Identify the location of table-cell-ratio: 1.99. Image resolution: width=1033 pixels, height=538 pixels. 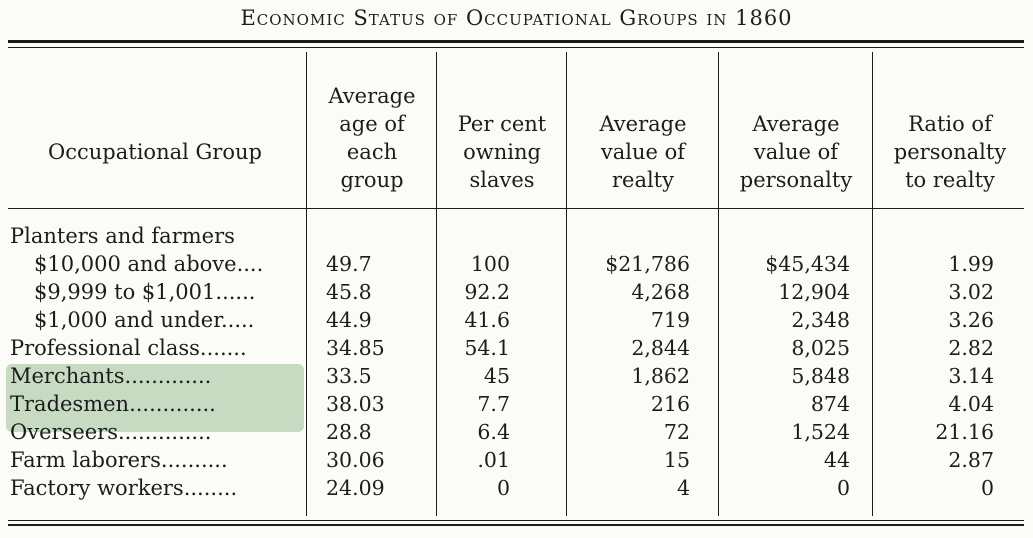
(971, 264).